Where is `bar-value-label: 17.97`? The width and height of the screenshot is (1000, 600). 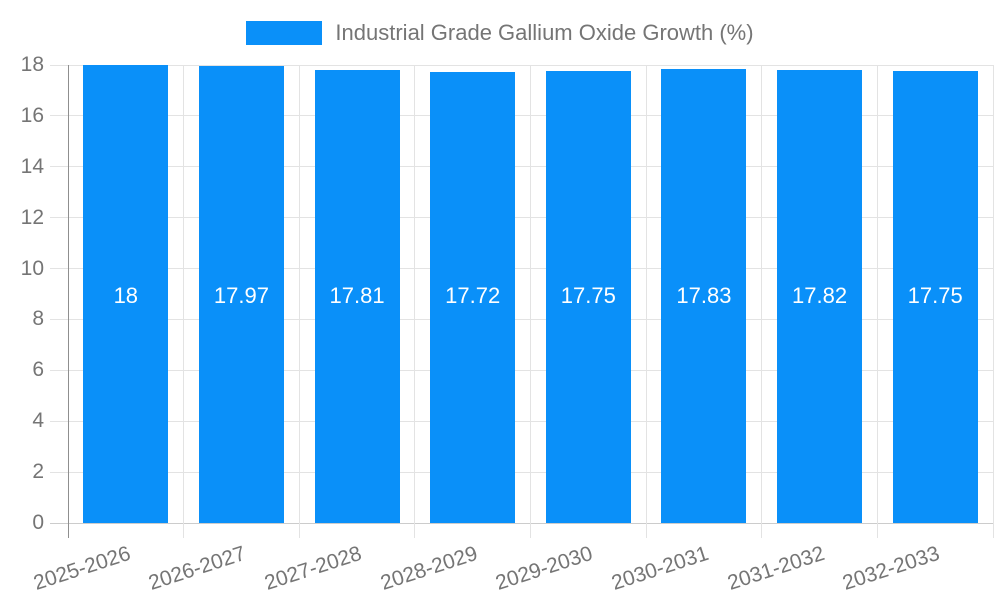
bar-value-label: 17.97 is located at coordinates (241, 295).